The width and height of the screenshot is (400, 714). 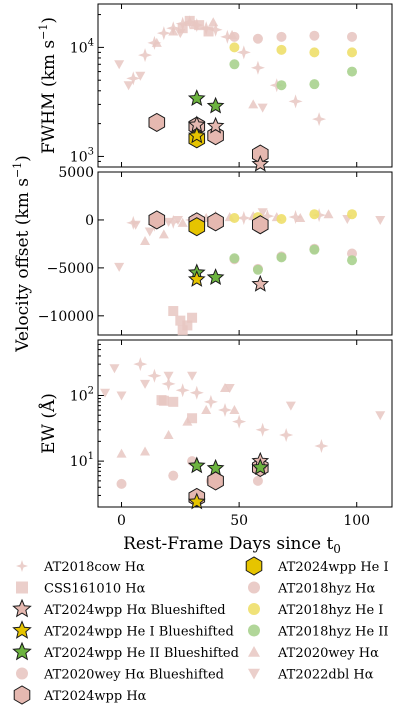 What do you see at coordinates (325, 675) in the screenshot?
I see `legend-label: AT2022dbl Hα` at bounding box center [325, 675].